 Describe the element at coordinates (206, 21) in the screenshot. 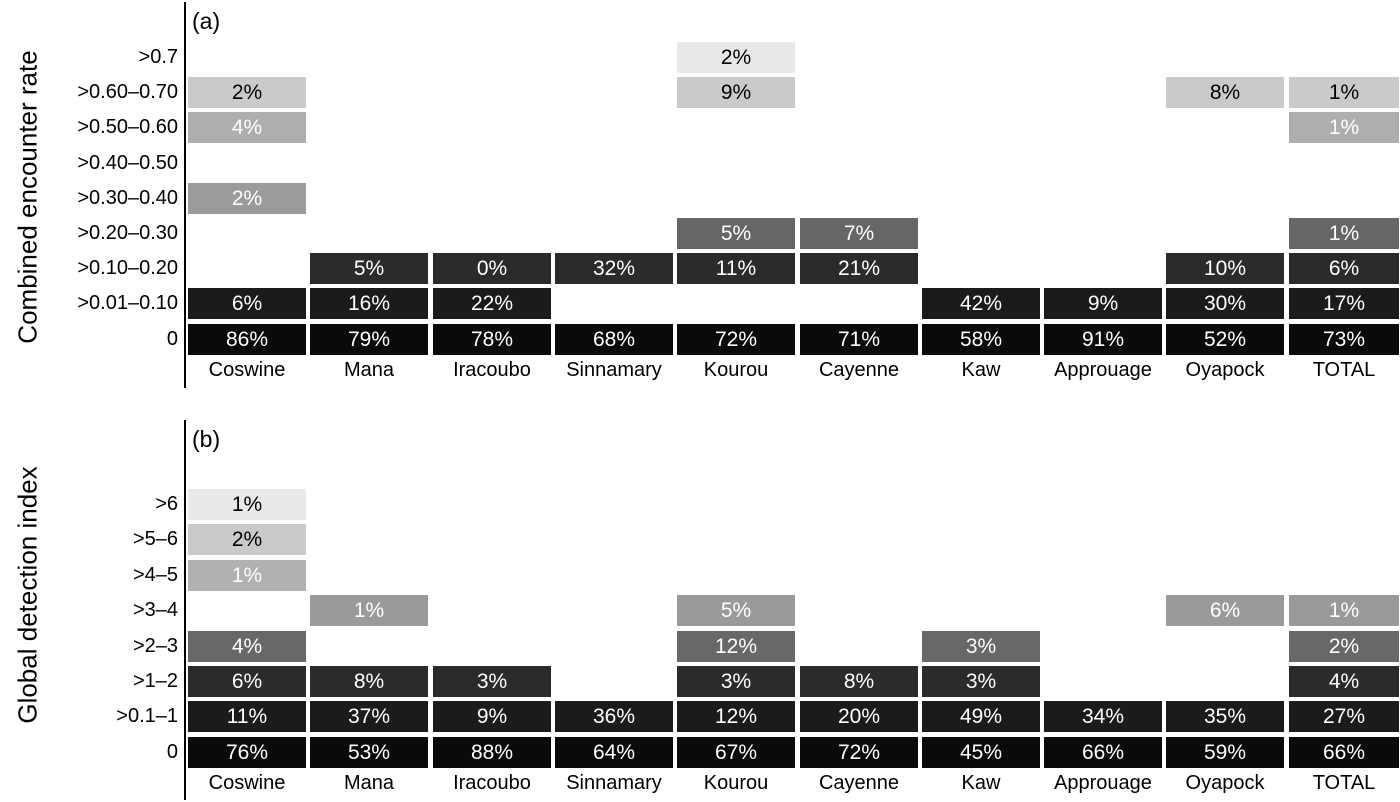

I see `panel-tag: (a)` at that location.